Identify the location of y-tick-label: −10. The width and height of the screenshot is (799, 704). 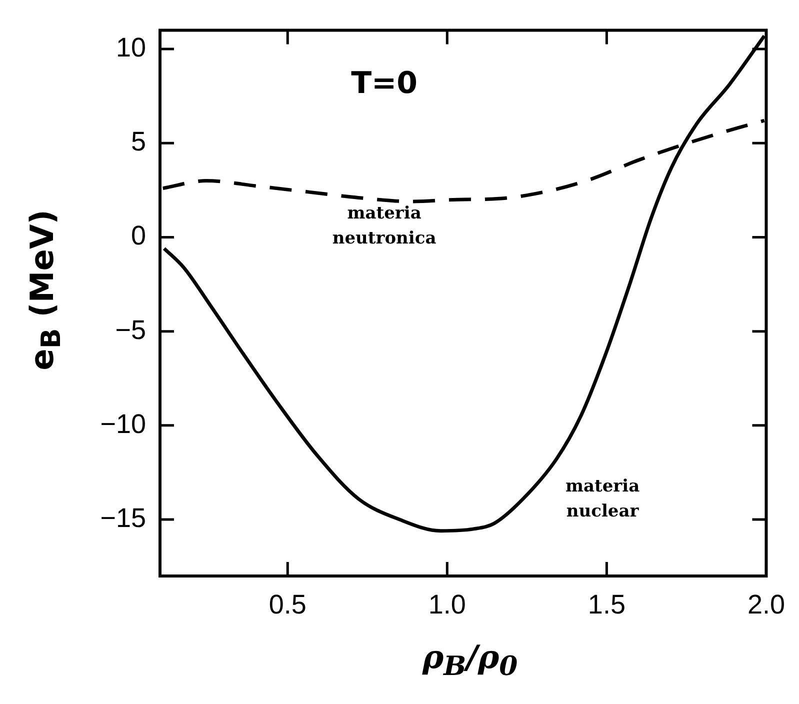
(123, 423).